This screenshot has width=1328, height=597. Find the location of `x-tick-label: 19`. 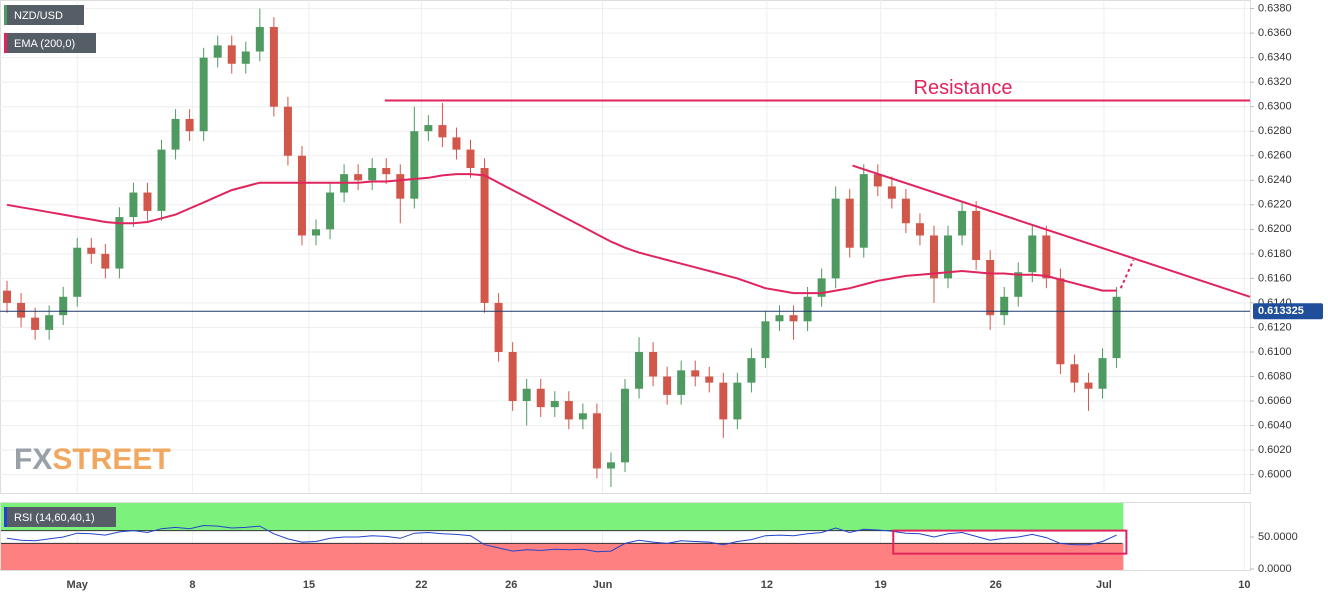

x-tick-label: 19 is located at coordinates (880, 585).